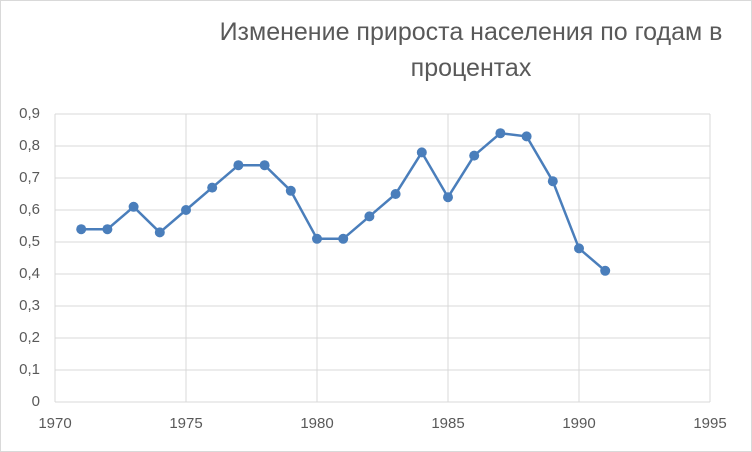 The width and height of the screenshot is (752, 452). What do you see at coordinates (316, 423) in the screenshot?
I see `x-tick-label: 1980` at bounding box center [316, 423].